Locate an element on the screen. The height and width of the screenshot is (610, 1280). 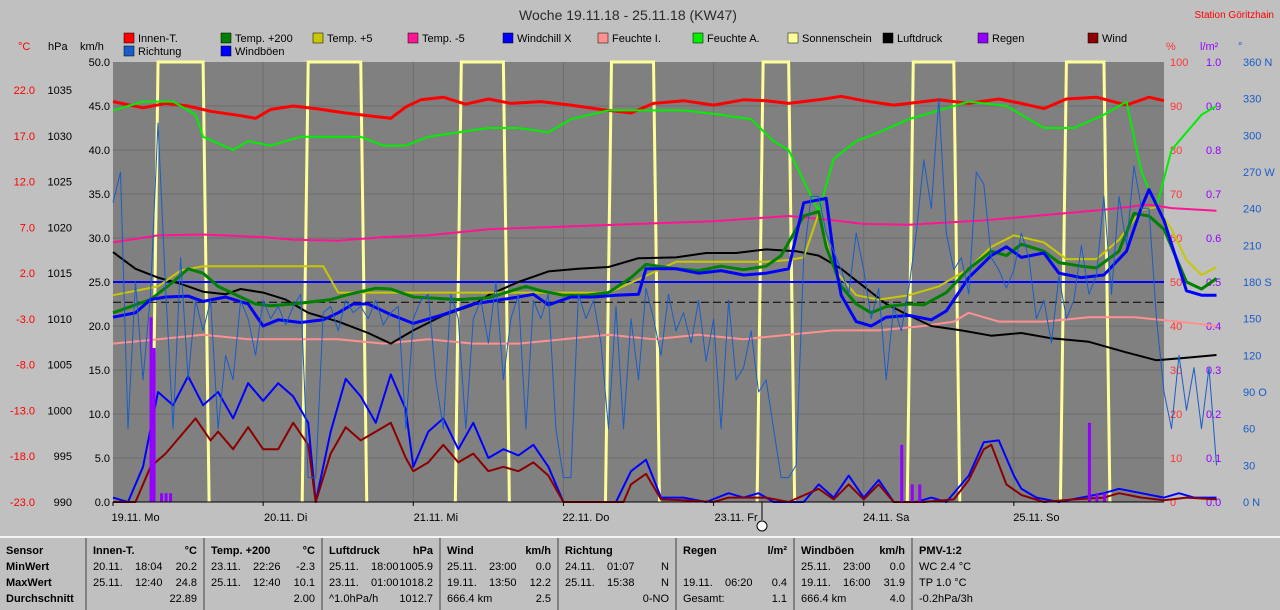
stats-windboeen-unit: km/h is located at coordinates (892, 551).